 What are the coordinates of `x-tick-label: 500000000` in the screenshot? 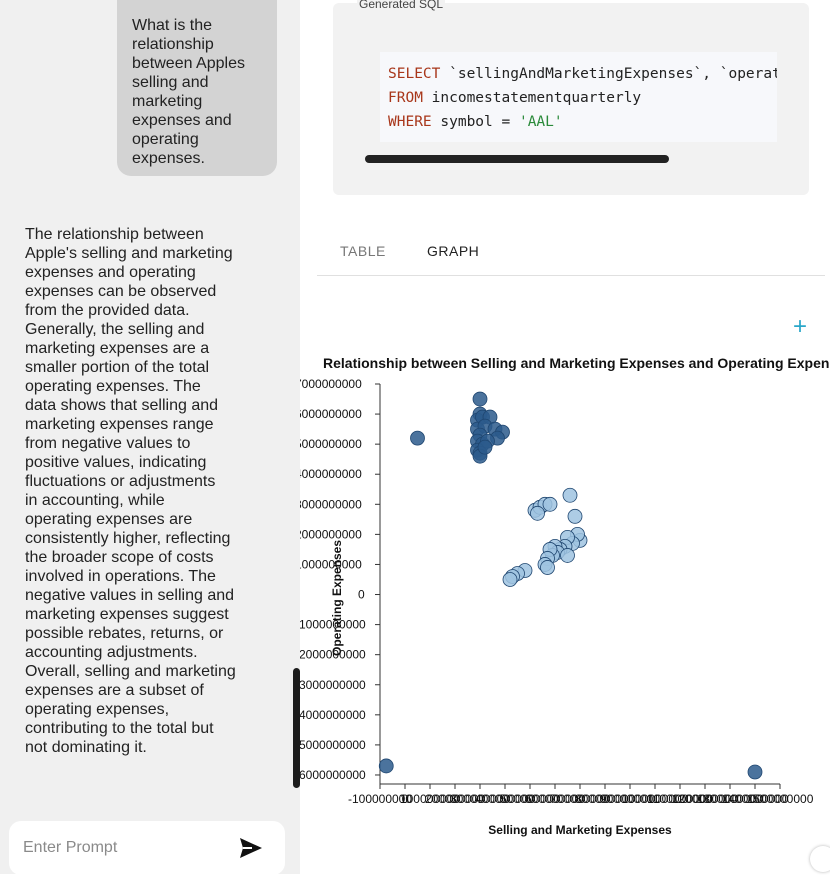 It's located at (530, 799).